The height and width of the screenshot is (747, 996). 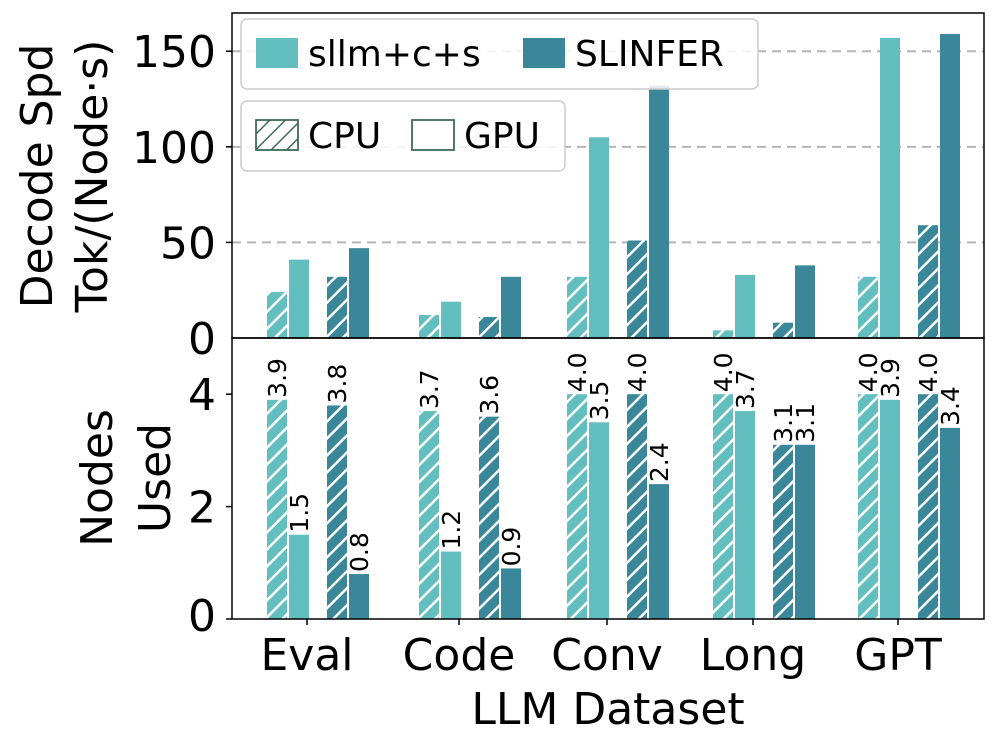 I want to click on top-bar-slinfer-cpu-gpt, so click(x=928, y=281).